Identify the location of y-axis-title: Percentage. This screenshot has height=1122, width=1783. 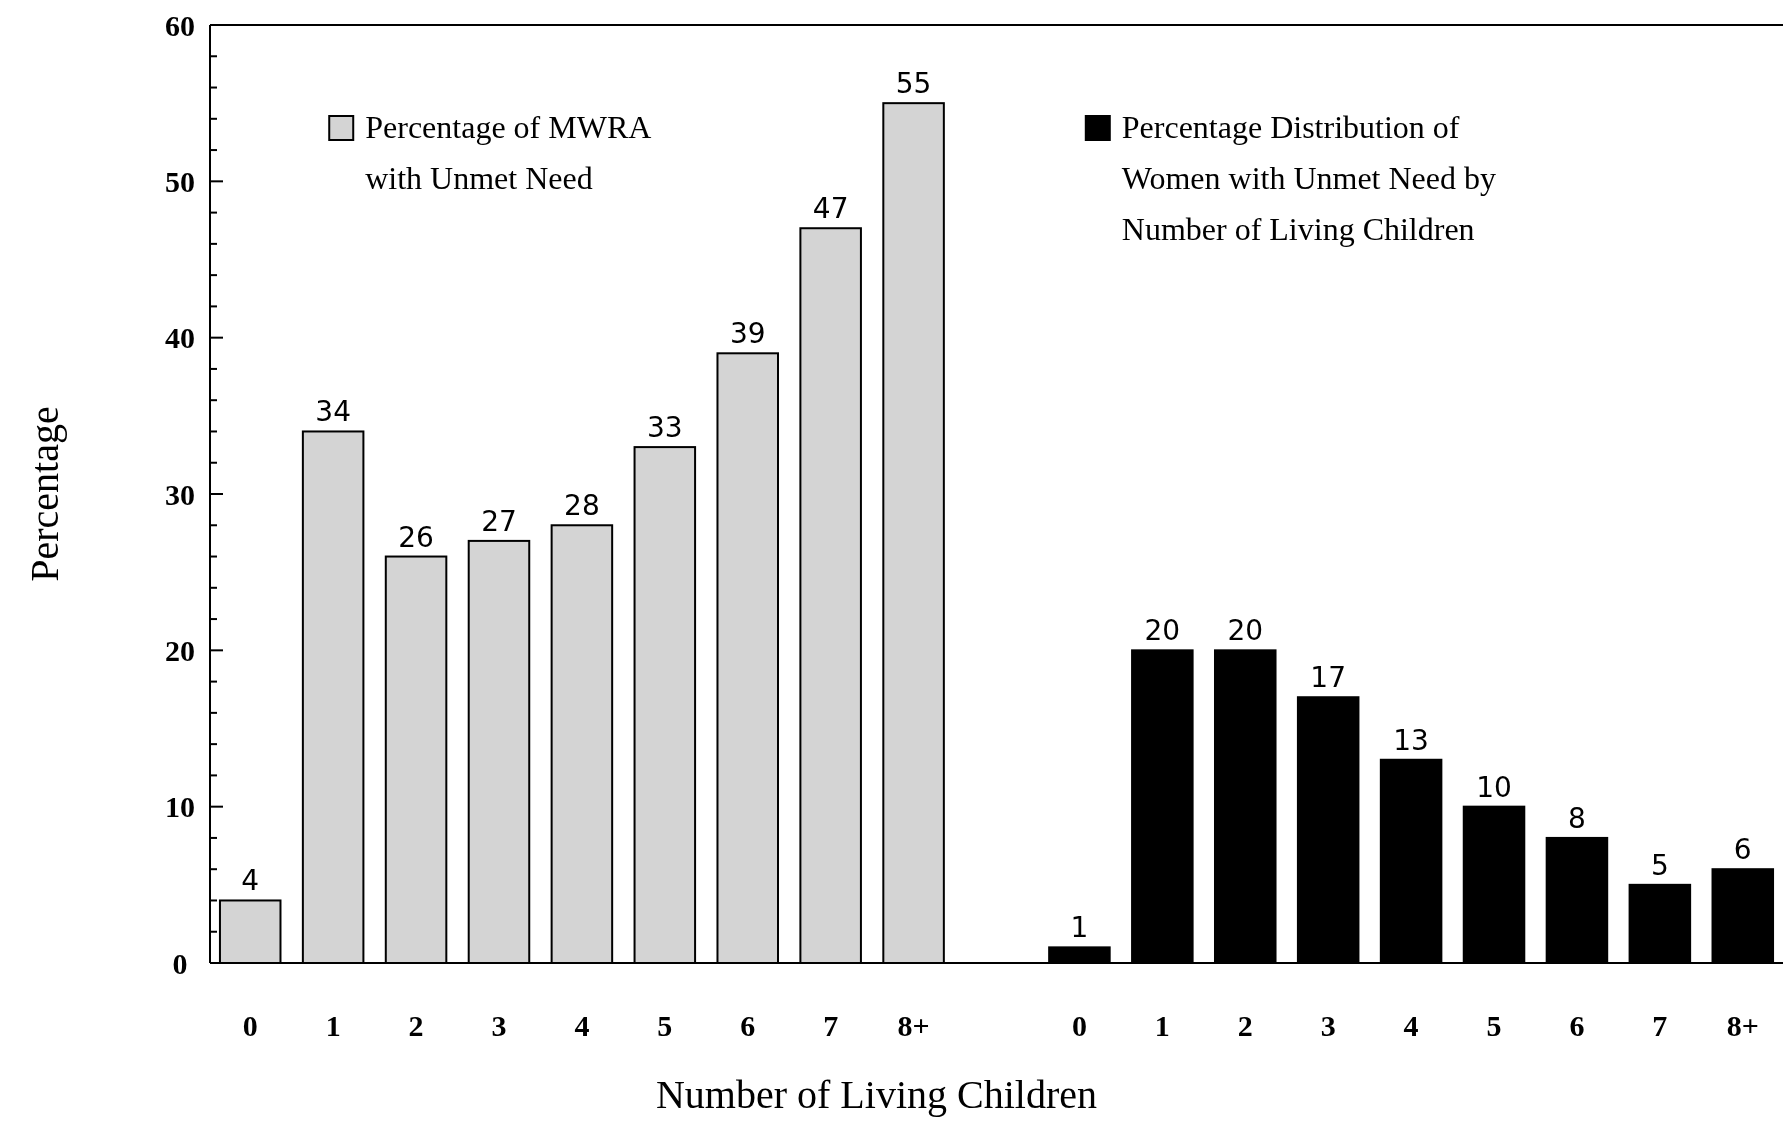
(44, 494).